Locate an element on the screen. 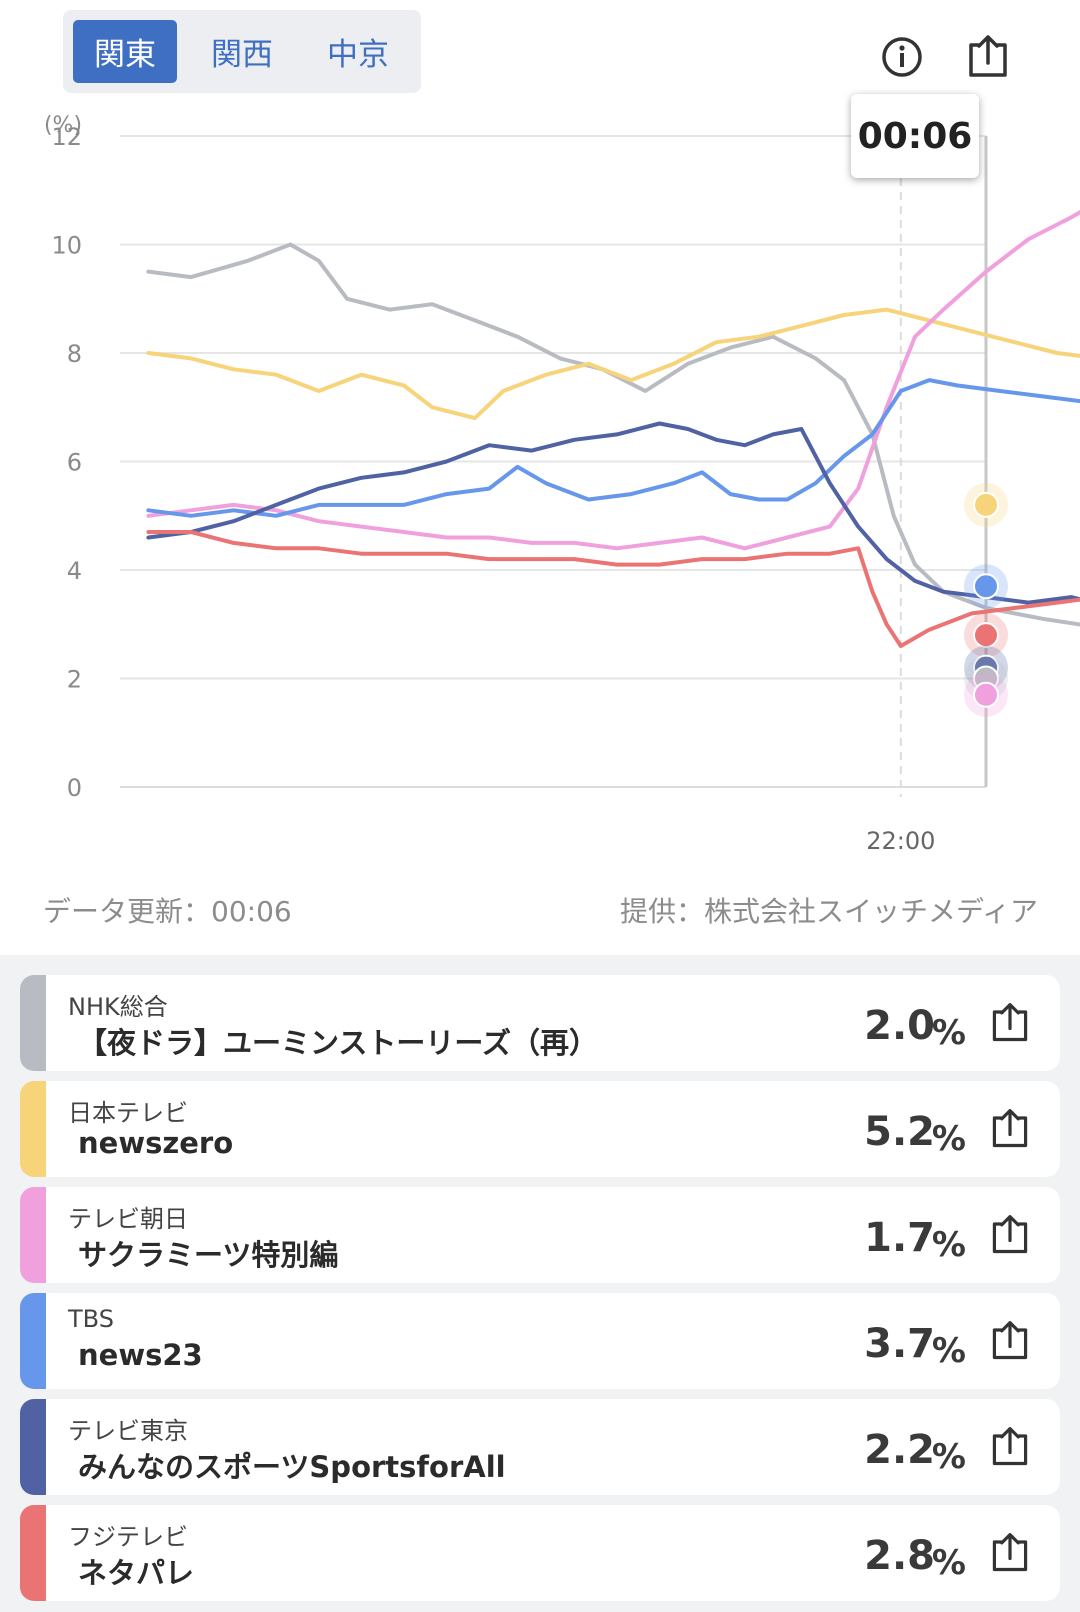 Image resolution: width=1080 pixels, height=1612 pixels. channel-card-tv-tokyo: テレビ東京 みんなのスポーツSportsforAll 2.2 % is located at coordinates (540, 1447).